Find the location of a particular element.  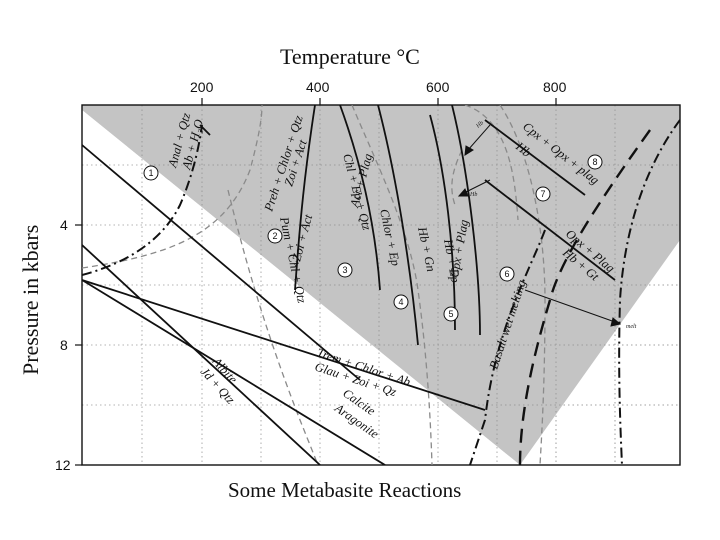

zoi-act-curve is located at coordinates (305, 198).